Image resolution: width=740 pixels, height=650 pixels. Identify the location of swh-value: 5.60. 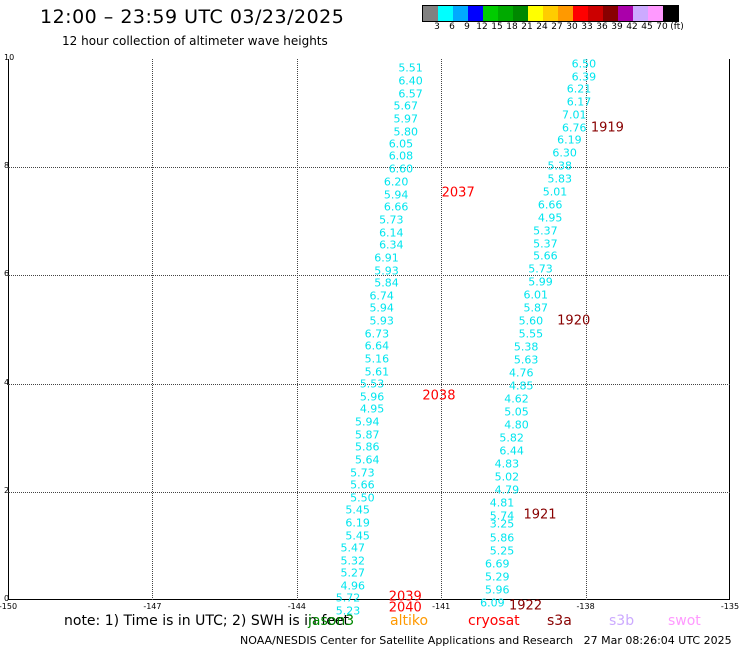
(531, 321).